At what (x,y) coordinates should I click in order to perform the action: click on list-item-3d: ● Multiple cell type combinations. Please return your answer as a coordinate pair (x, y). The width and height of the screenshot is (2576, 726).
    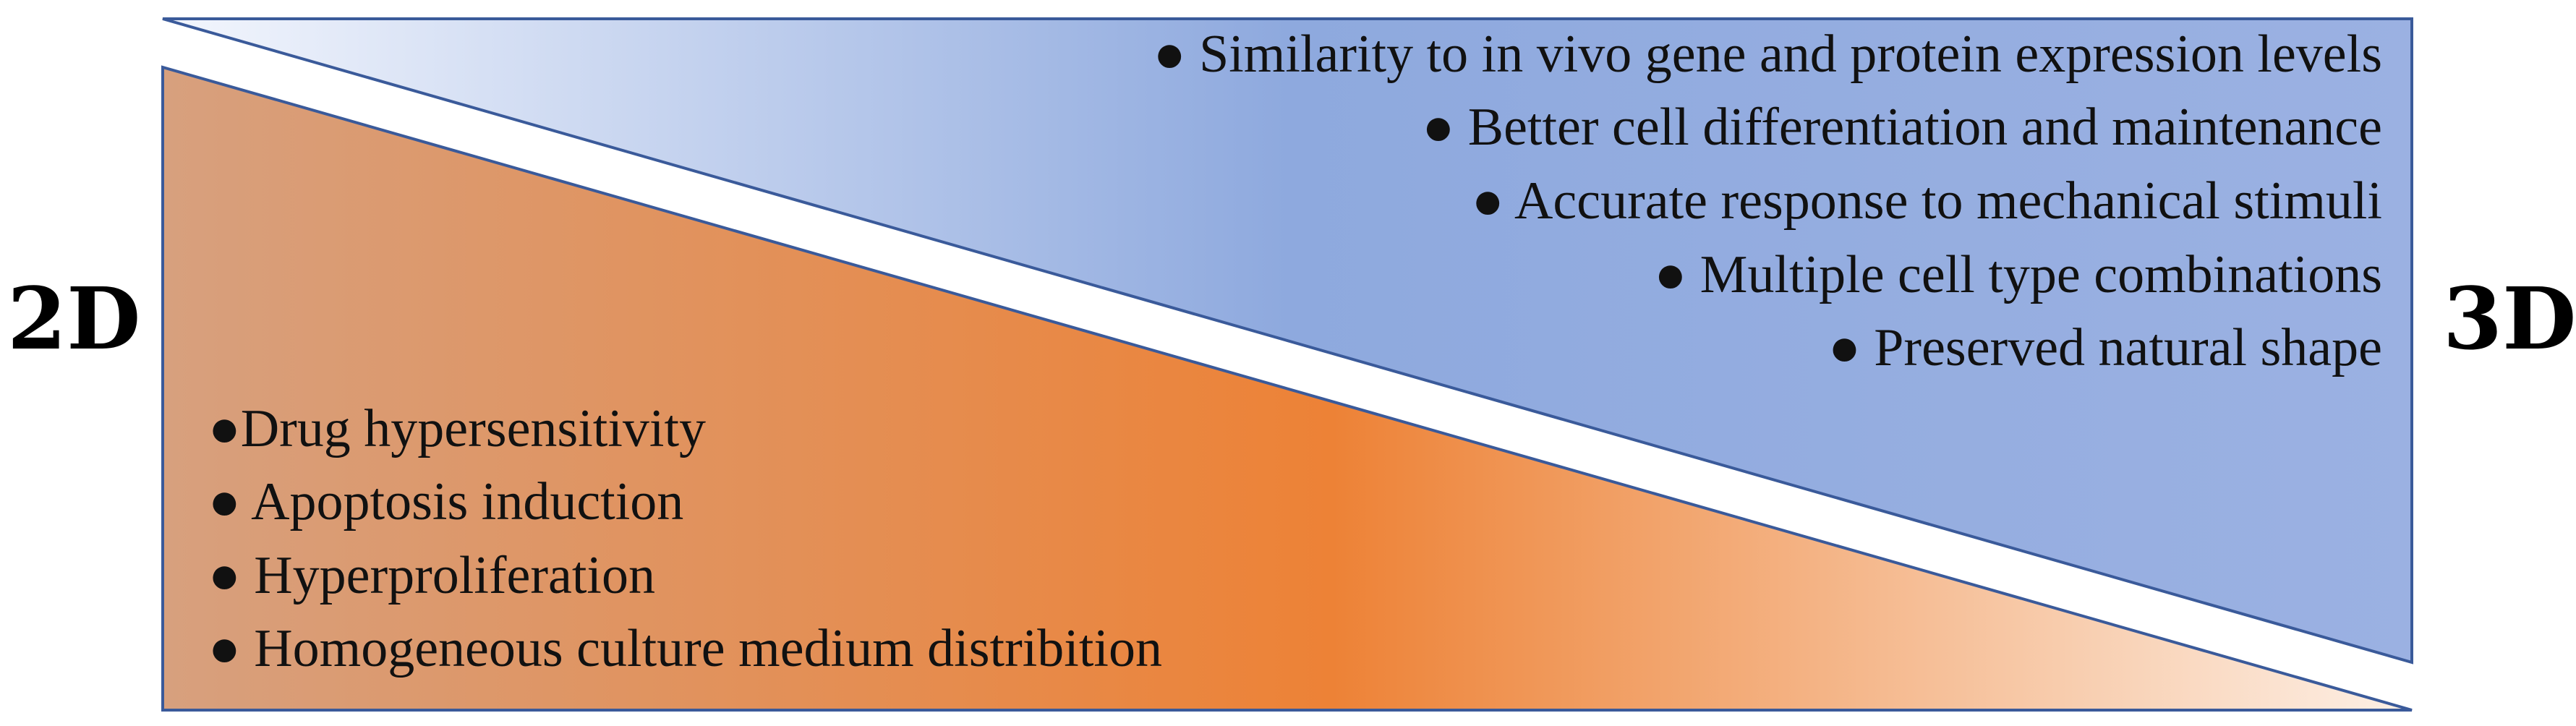
    Looking at the image, I should click on (2018, 274).